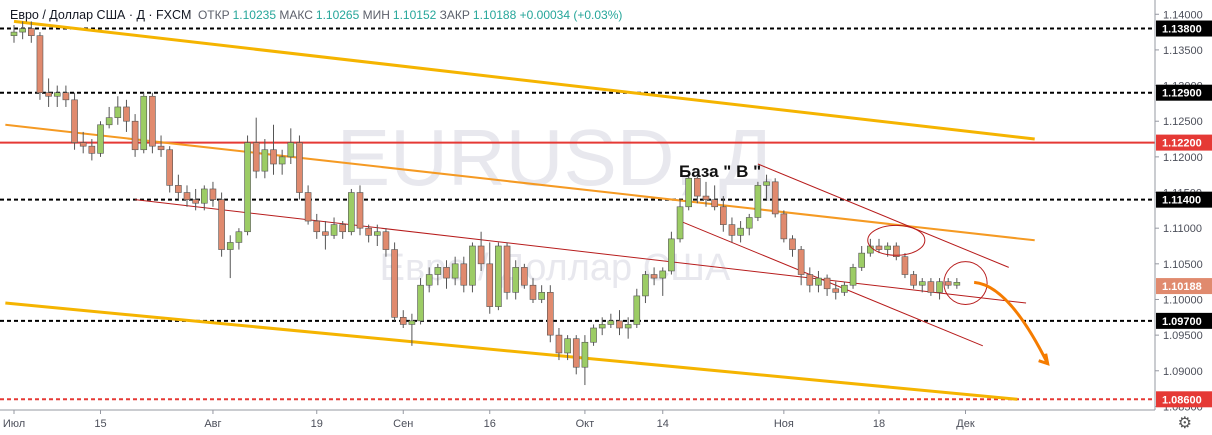 The image size is (1212, 435). I want to click on y-tick-label: 1.09000, so click(1183, 372).